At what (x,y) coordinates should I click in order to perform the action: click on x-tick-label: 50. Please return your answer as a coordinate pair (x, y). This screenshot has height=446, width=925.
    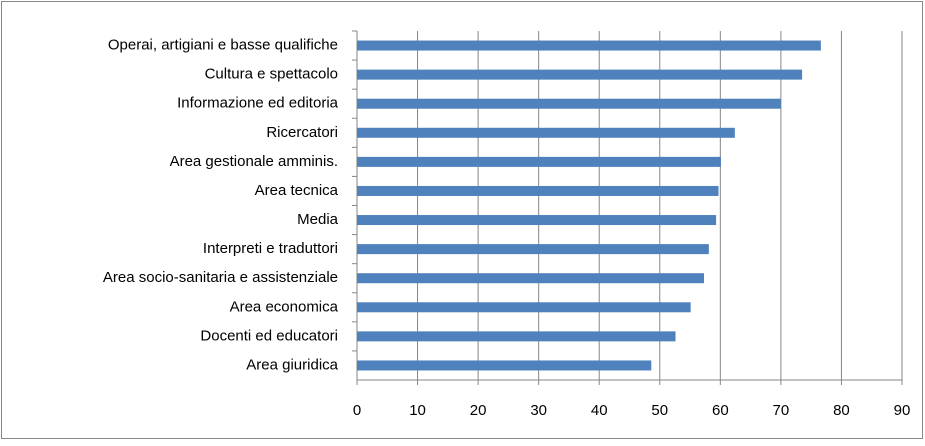
    Looking at the image, I should click on (659, 410).